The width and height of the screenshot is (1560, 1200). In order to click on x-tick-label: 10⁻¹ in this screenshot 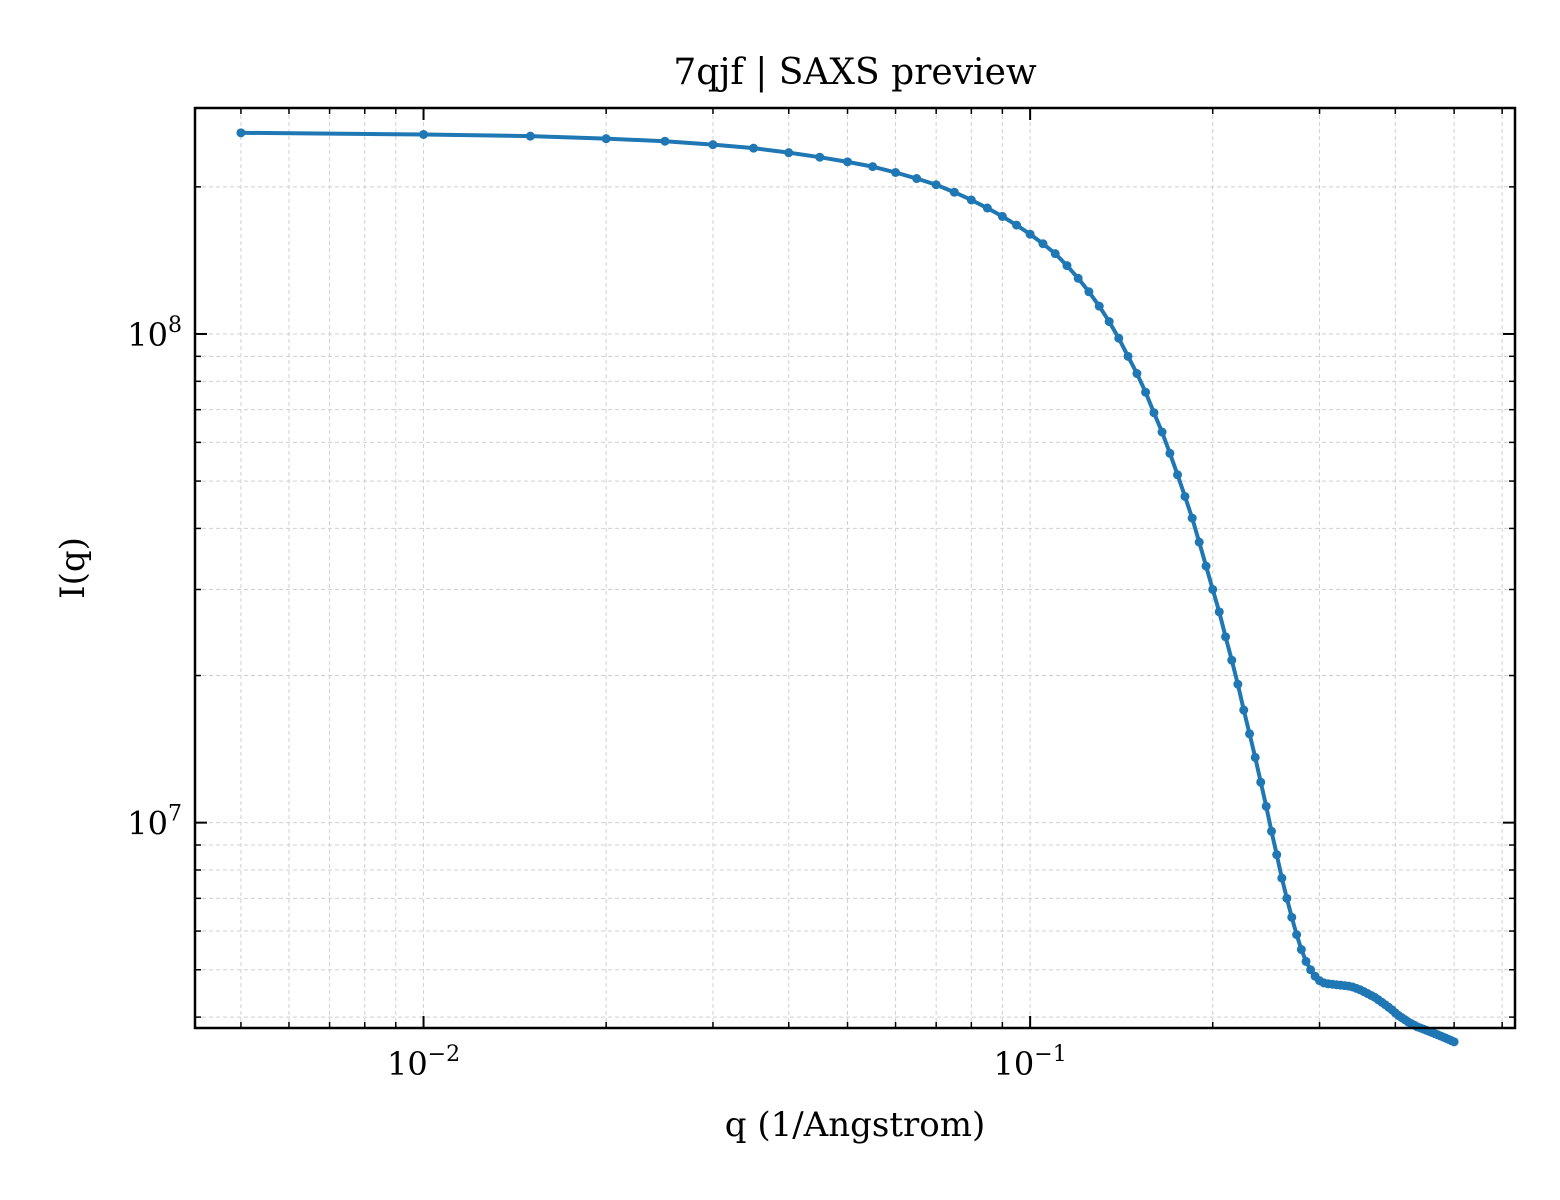, I will do `click(1030, 1062)`.